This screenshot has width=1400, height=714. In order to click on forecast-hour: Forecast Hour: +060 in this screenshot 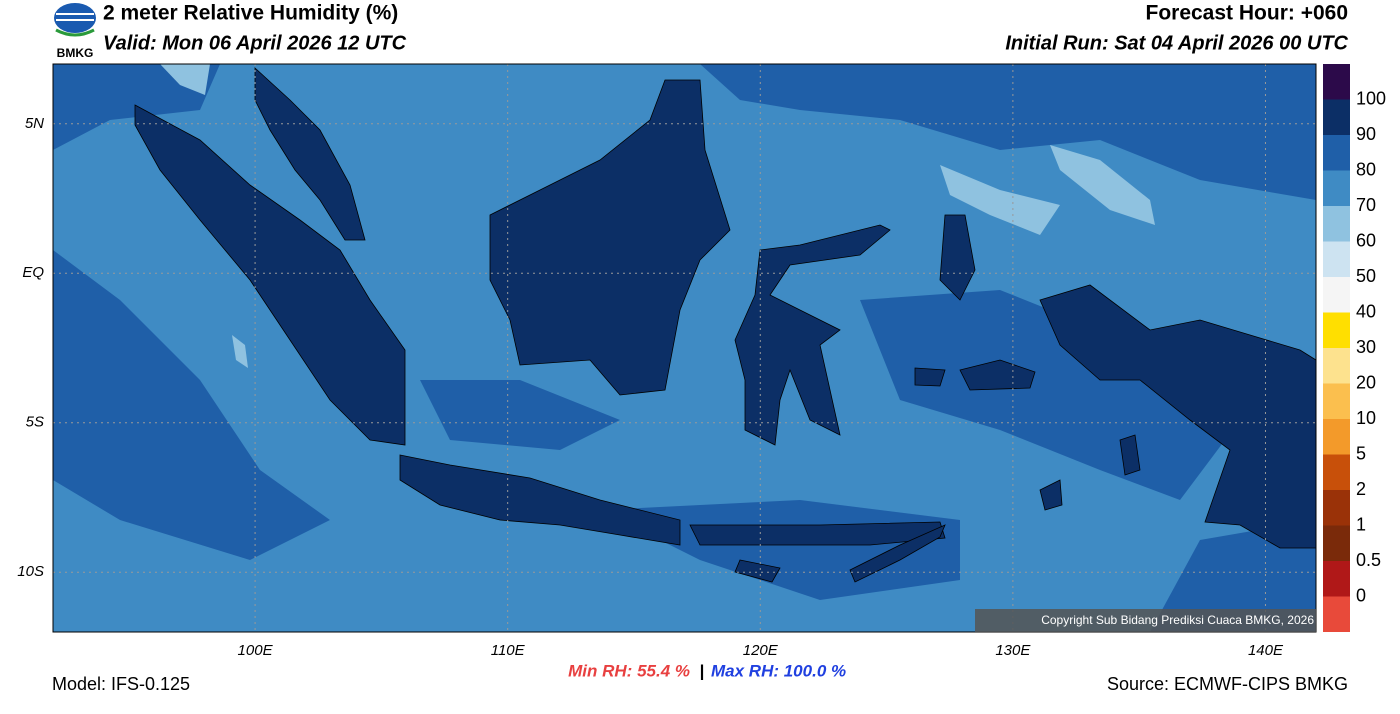, I will do `click(1247, 13)`.